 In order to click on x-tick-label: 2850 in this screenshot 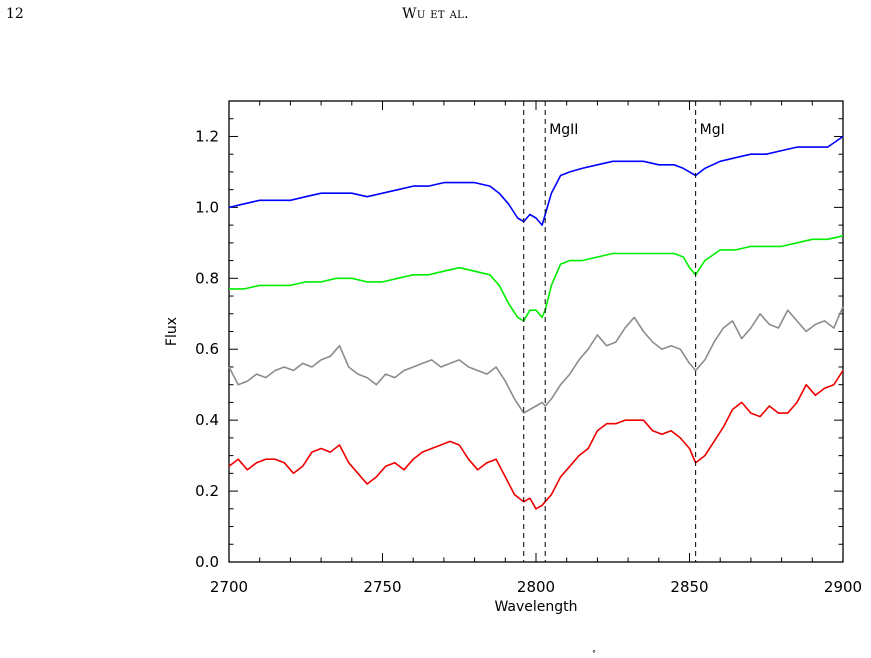, I will do `click(689, 587)`.